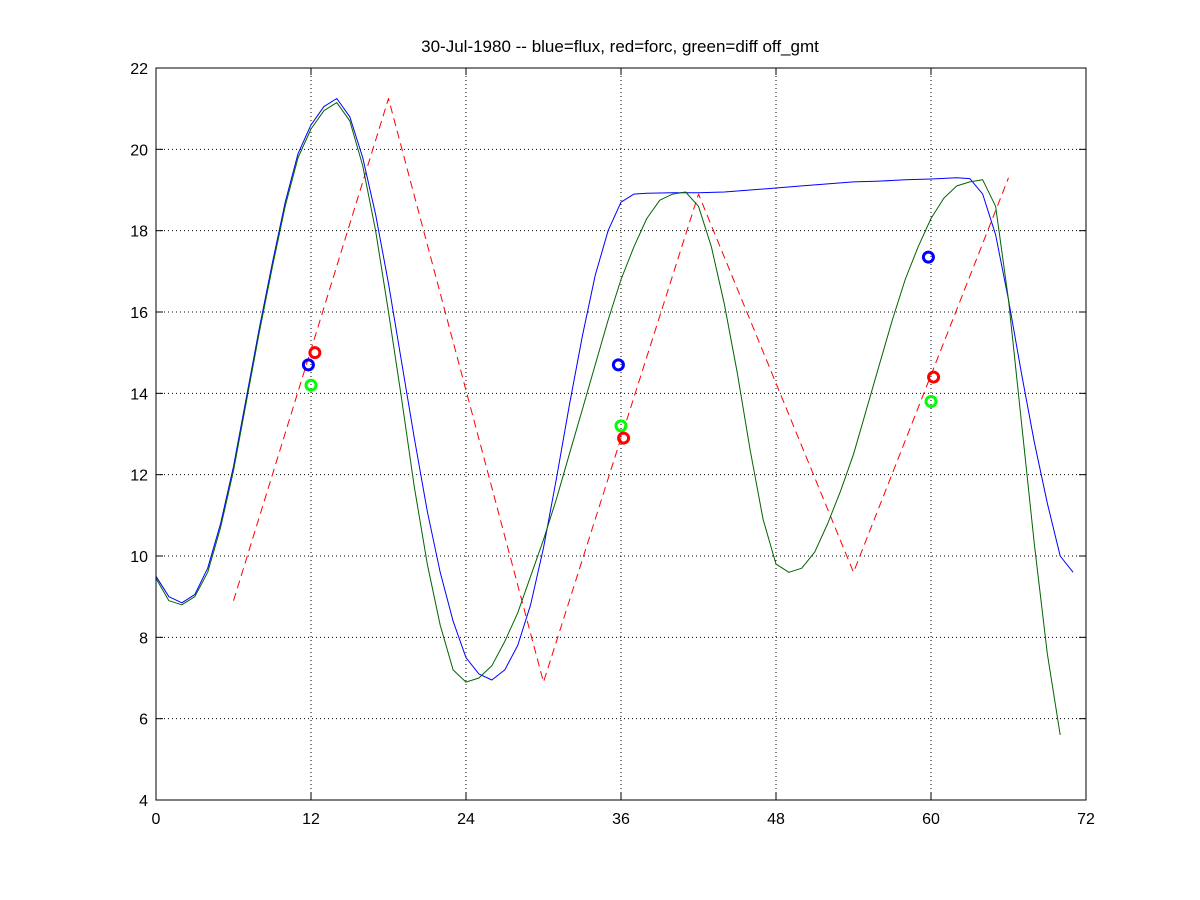 This screenshot has height=900, width=1200. What do you see at coordinates (156, 819) in the screenshot?
I see `x-tick-label: 0` at bounding box center [156, 819].